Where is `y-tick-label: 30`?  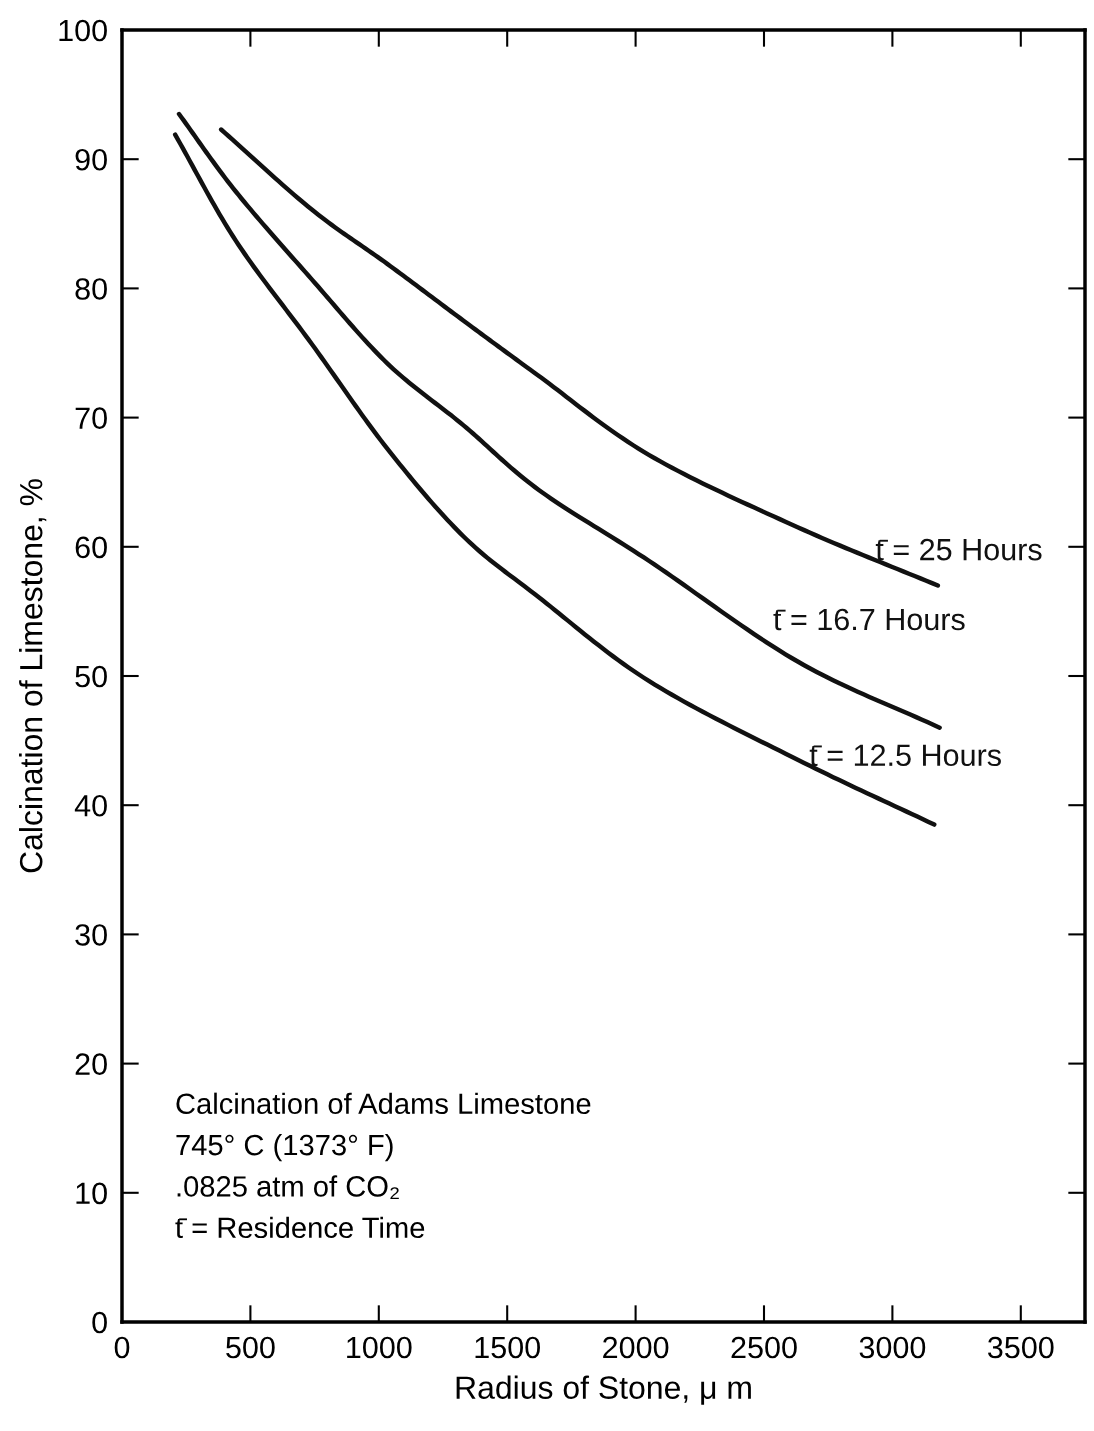 y-tick-label: 30 is located at coordinates (91, 935).